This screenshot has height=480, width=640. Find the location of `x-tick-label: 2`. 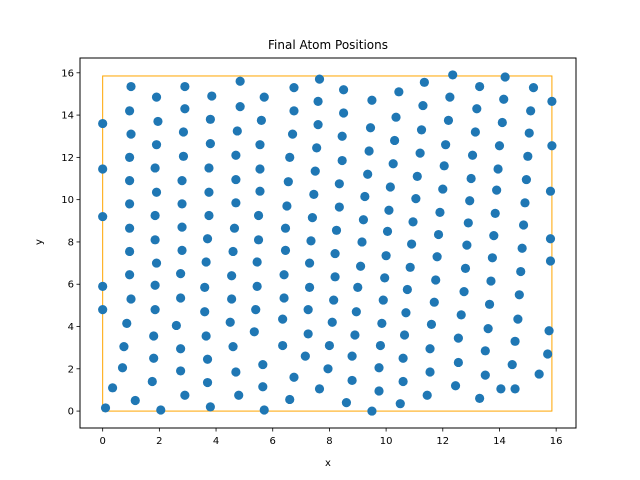

x-tick-label: 2 is located at coordinates (159, 441).